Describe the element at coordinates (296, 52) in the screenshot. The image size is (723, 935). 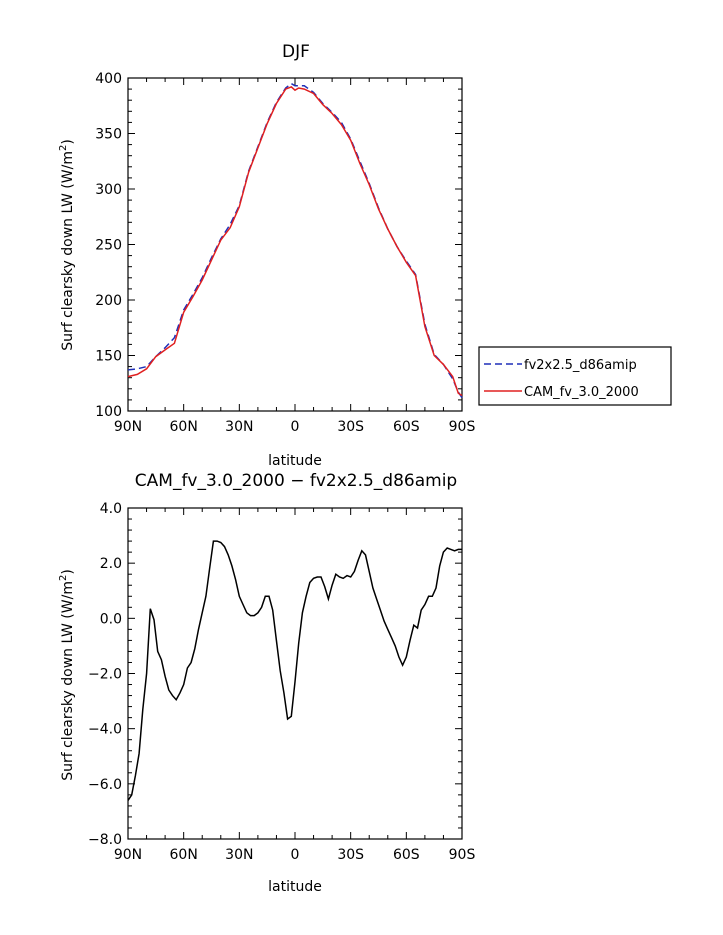
I see `top-chart-title: DJF` at that location.